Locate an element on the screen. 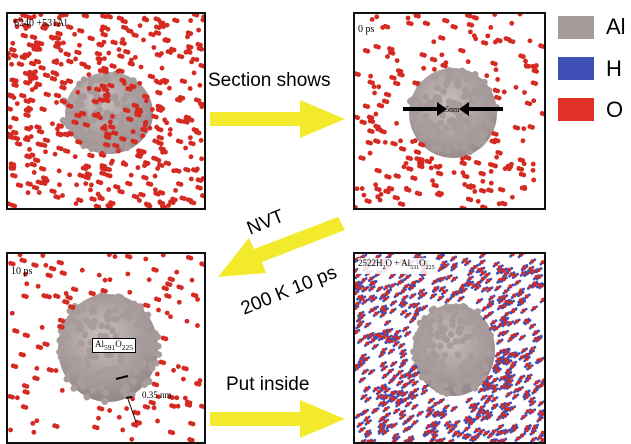 The height and width of the screenshot is (444, 631). legend-label-al: Al is located at coordinates (616, 27).